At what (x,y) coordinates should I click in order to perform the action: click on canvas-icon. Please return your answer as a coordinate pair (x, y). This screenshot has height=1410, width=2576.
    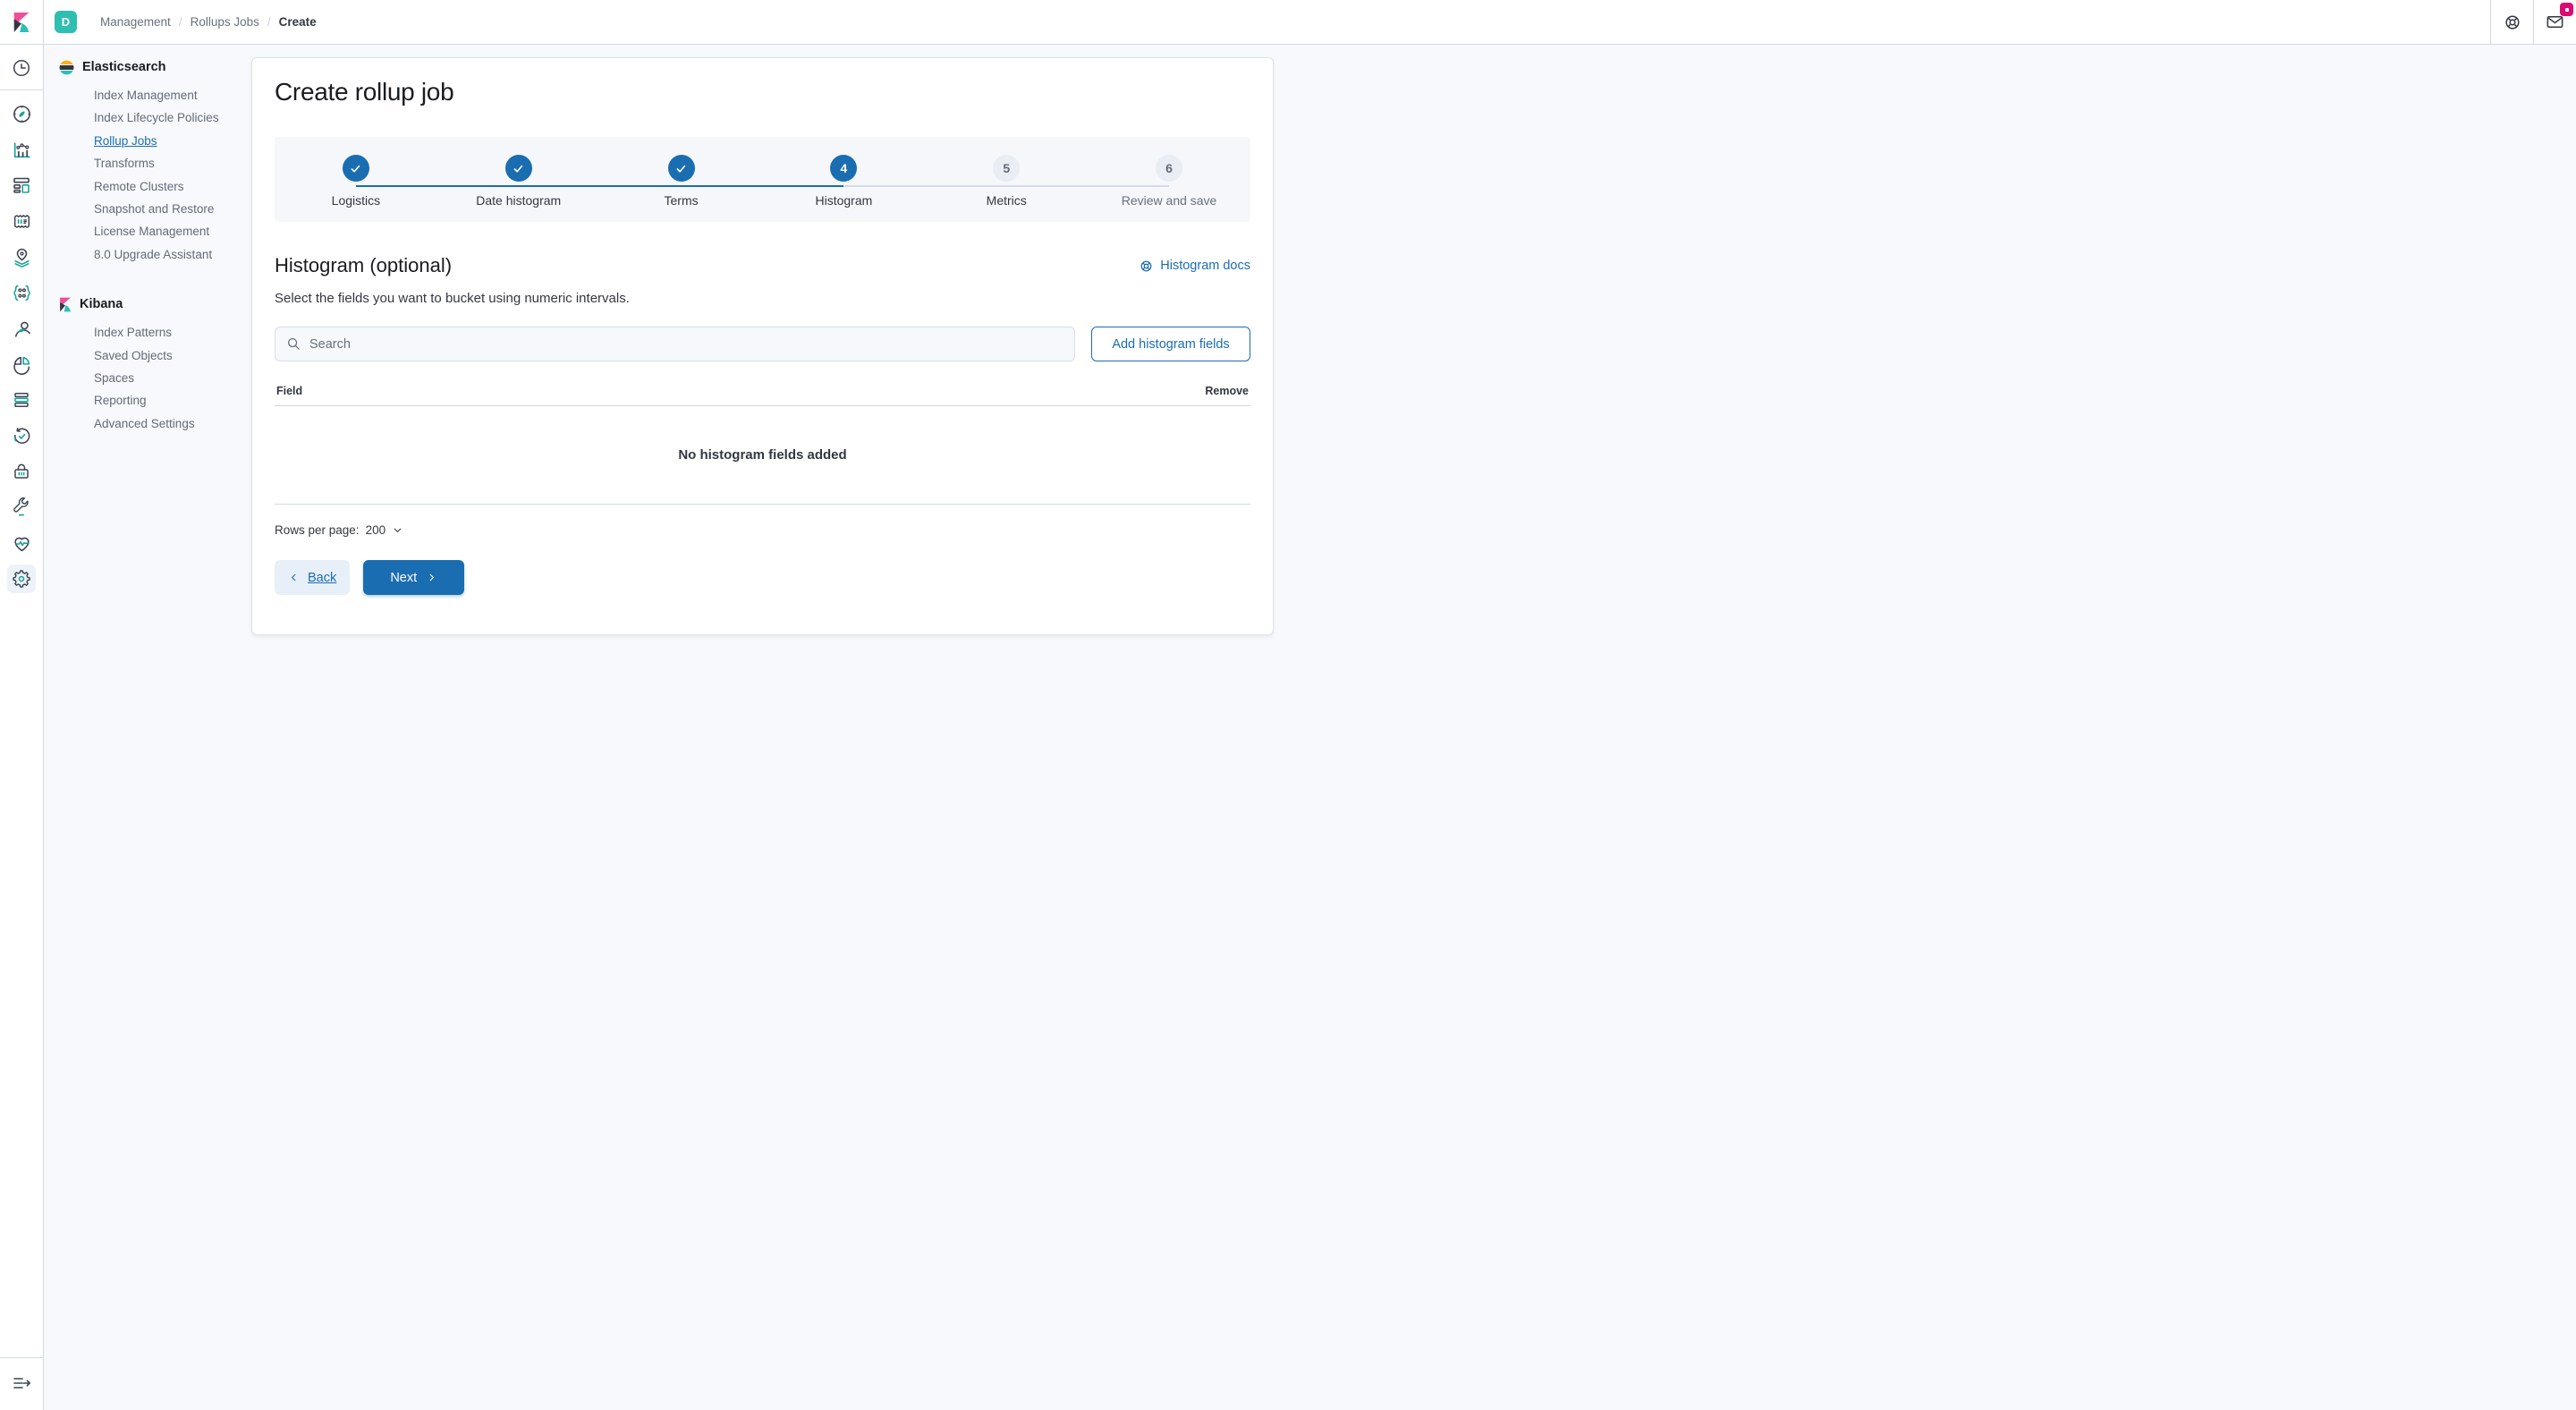
    Looking at the image, I should click on (21, 221).